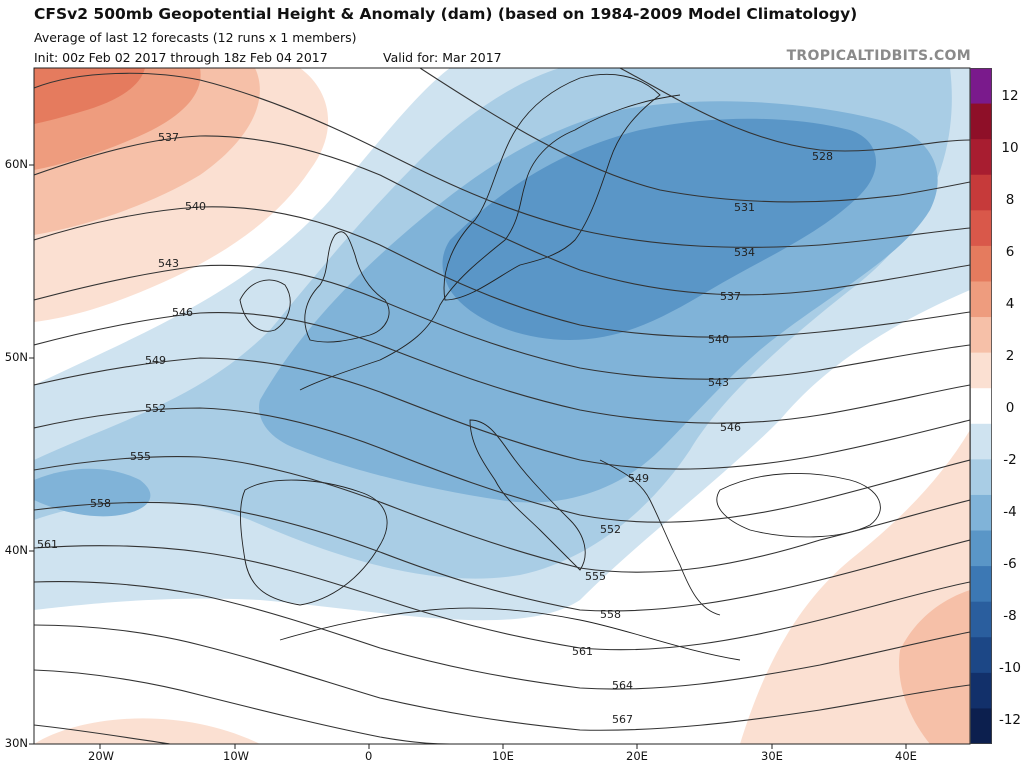 Image resolution: width=1027 pixels, height=763 pixels. Describe the element at coordinates (595, 576) in the screenshot. I see `contour-label-555-b: 555` at that location.